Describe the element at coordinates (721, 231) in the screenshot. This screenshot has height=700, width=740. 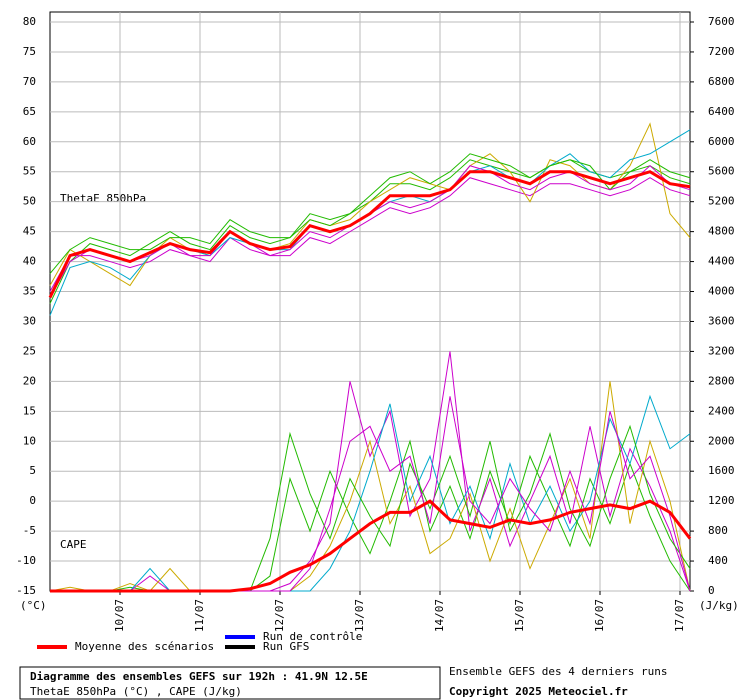
I see `y2-tick-label: 4800` at that location.